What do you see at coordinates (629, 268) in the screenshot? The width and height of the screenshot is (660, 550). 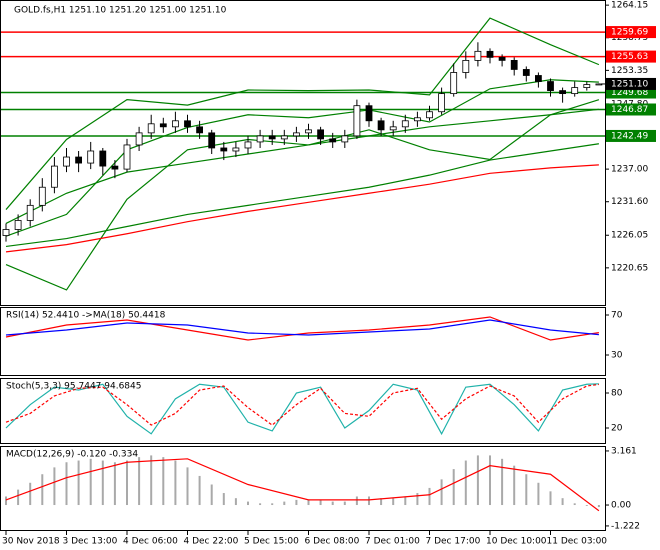 I see `y-tick-label: 1220.65` at bounding box center [629, 268].